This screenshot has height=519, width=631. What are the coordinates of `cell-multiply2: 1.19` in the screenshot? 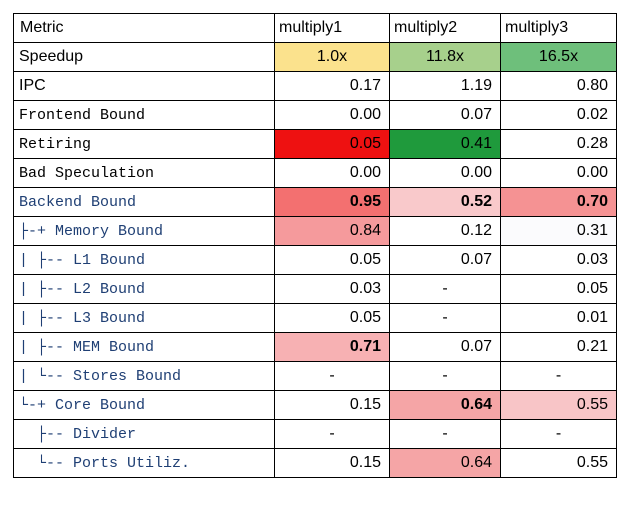 It's located at (445, 86).